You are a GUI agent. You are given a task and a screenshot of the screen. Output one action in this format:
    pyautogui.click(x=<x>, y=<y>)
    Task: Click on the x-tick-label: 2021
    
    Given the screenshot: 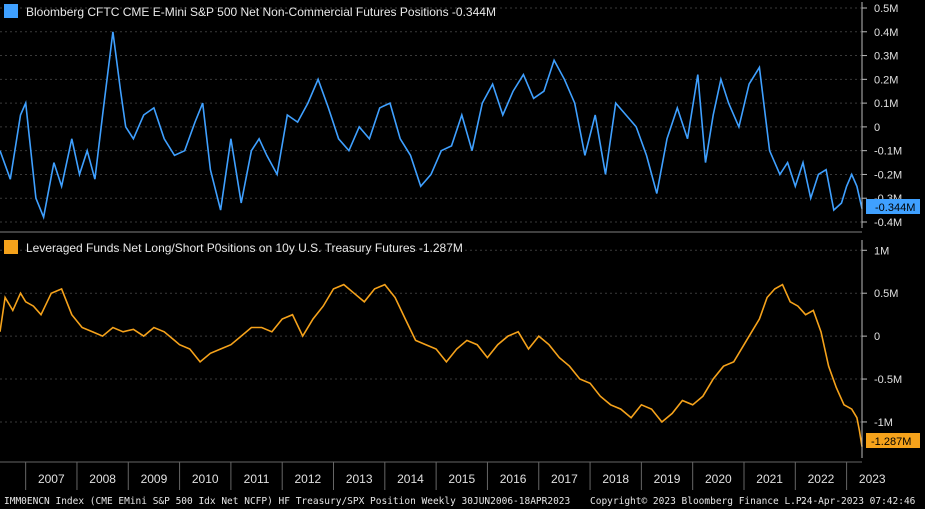 What is the action you would take?
    pyautogui.click(x=769, y=479)
    